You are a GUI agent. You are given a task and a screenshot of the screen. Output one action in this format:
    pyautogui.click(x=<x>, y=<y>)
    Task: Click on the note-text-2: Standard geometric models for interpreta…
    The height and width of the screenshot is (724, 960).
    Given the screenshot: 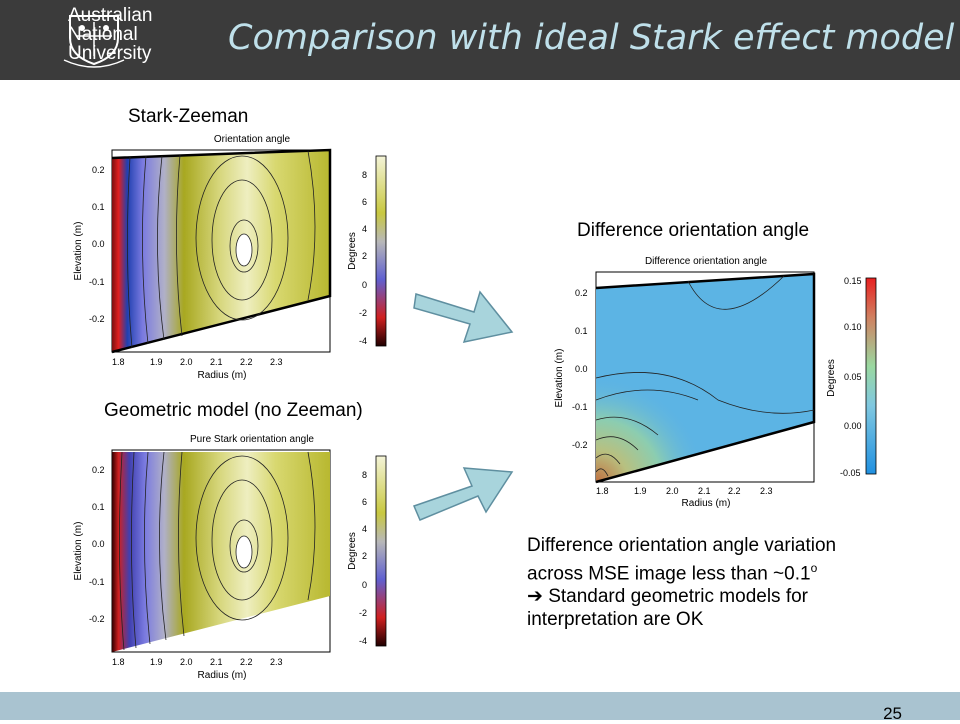 What is the action you would take?
    pyautogui.click(x=667, y=608)
    